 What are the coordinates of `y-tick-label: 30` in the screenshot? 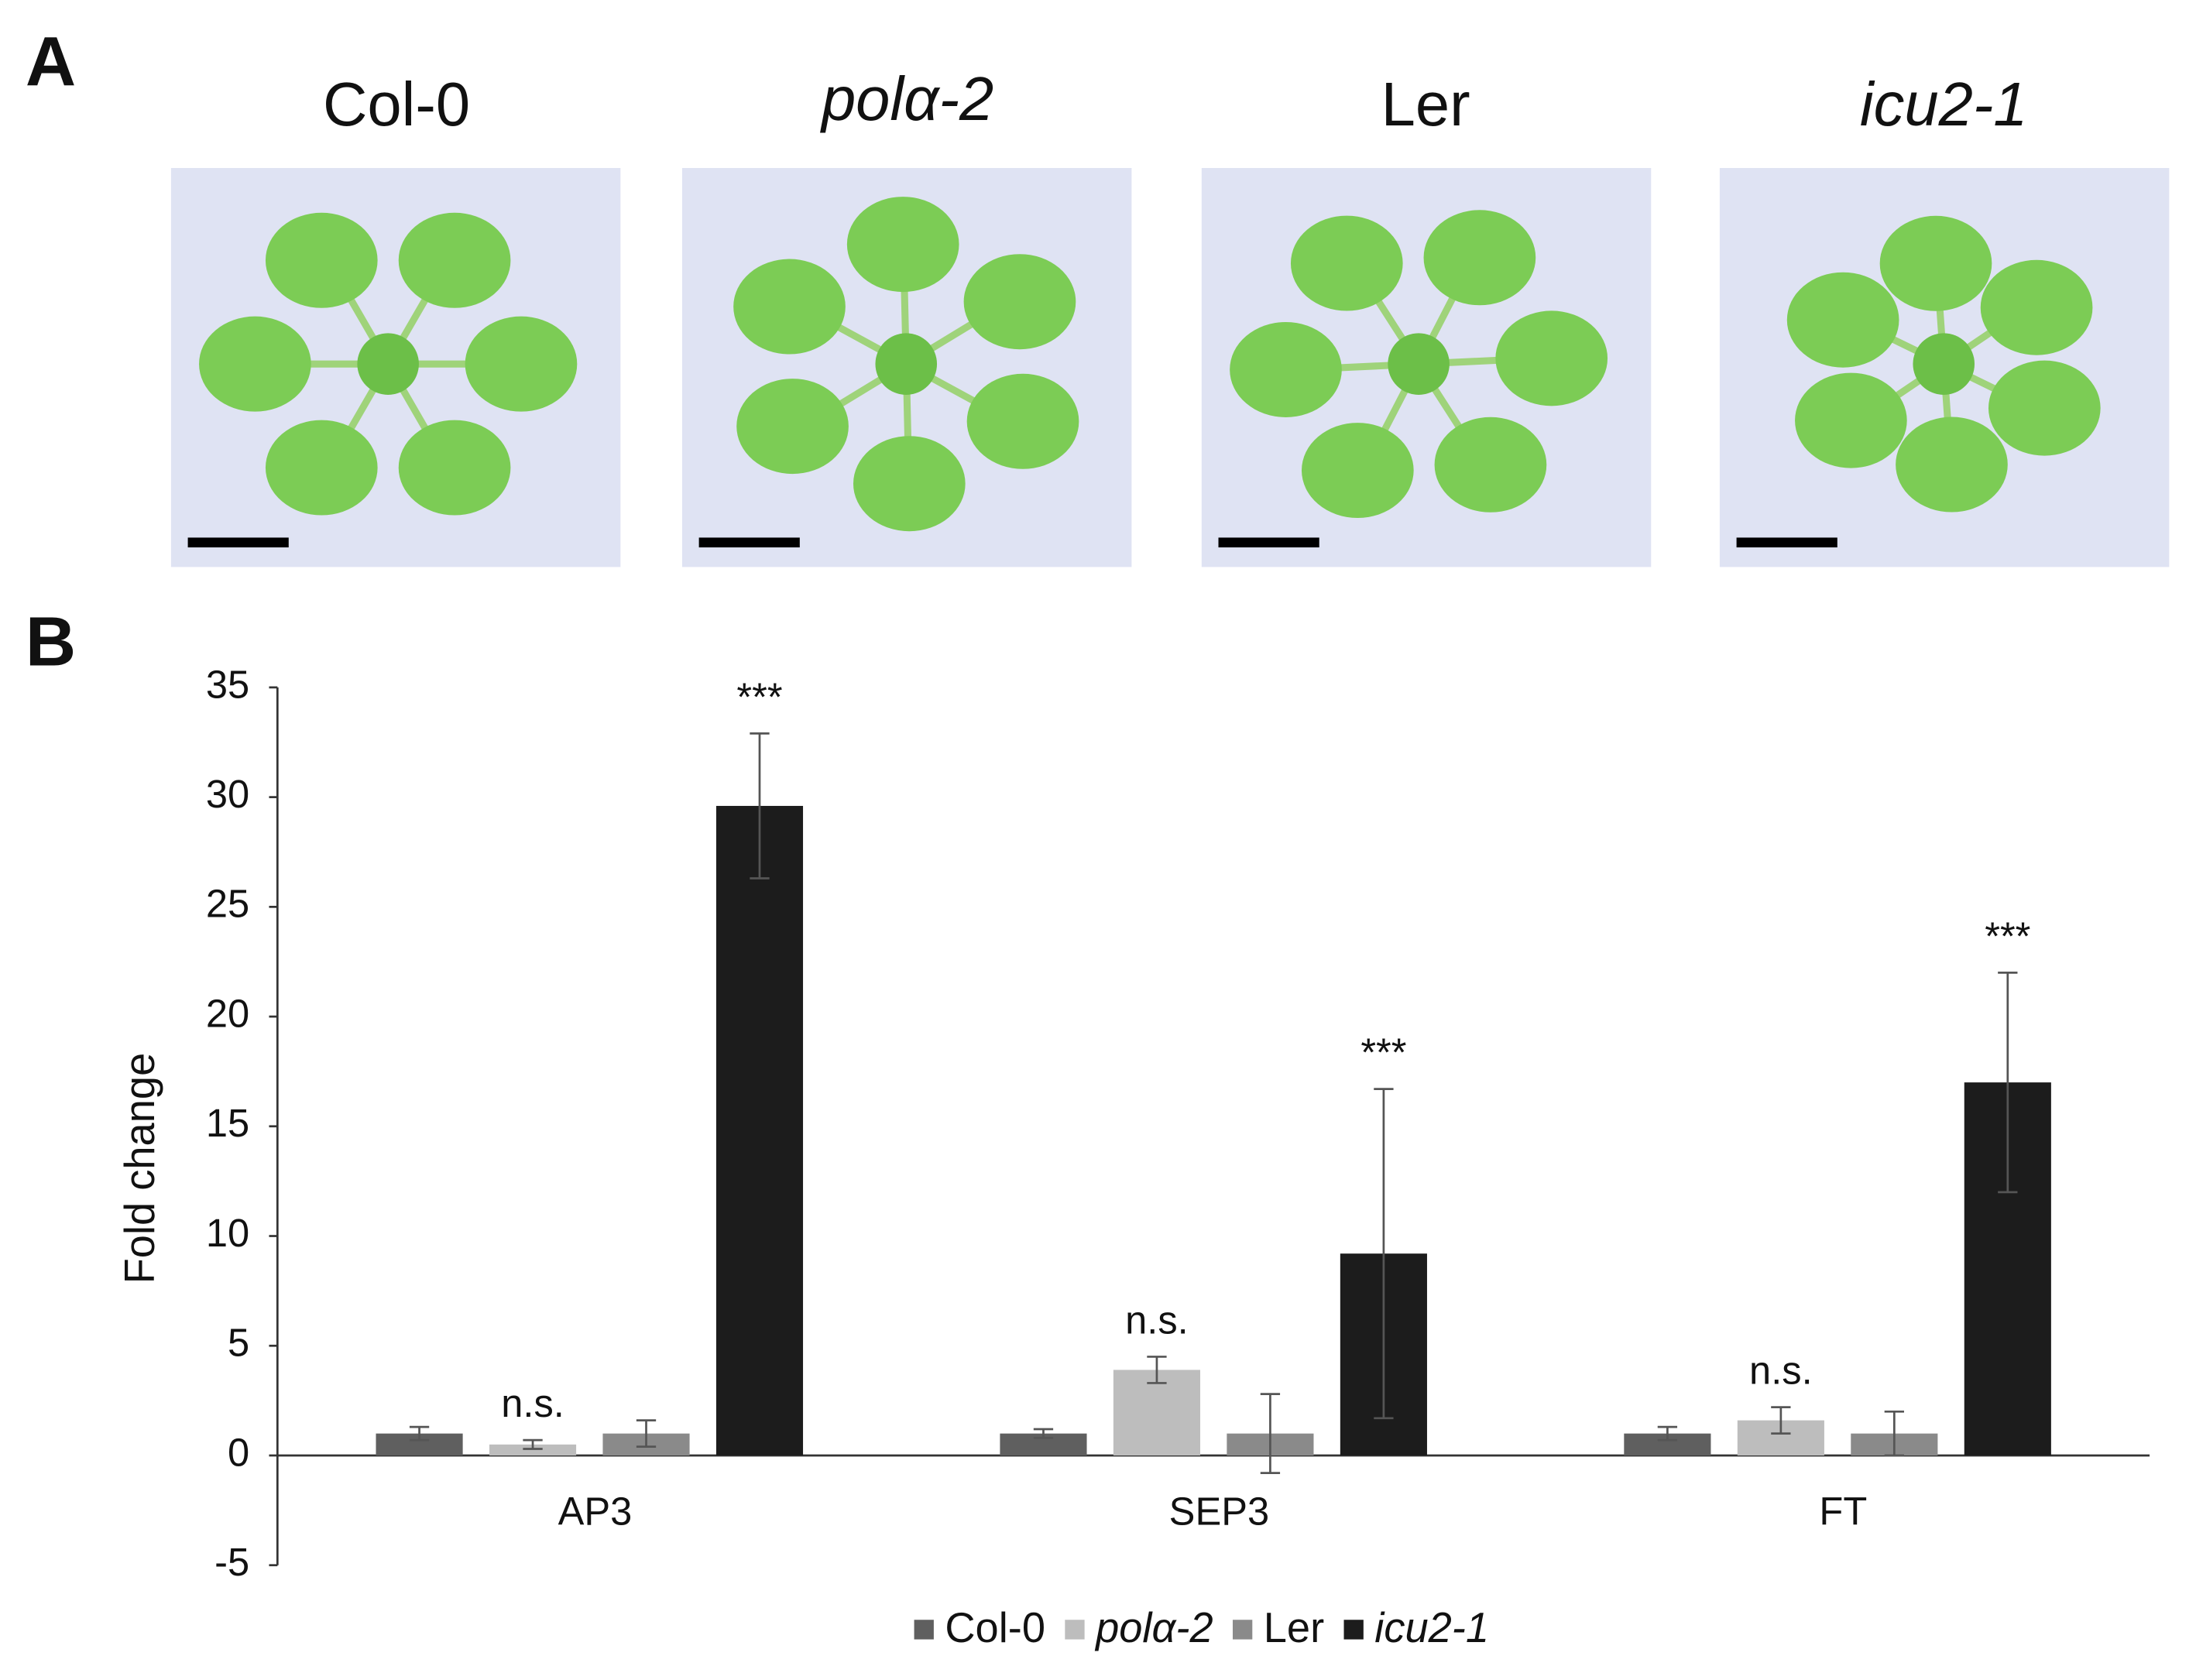 It's located at (227, 794).